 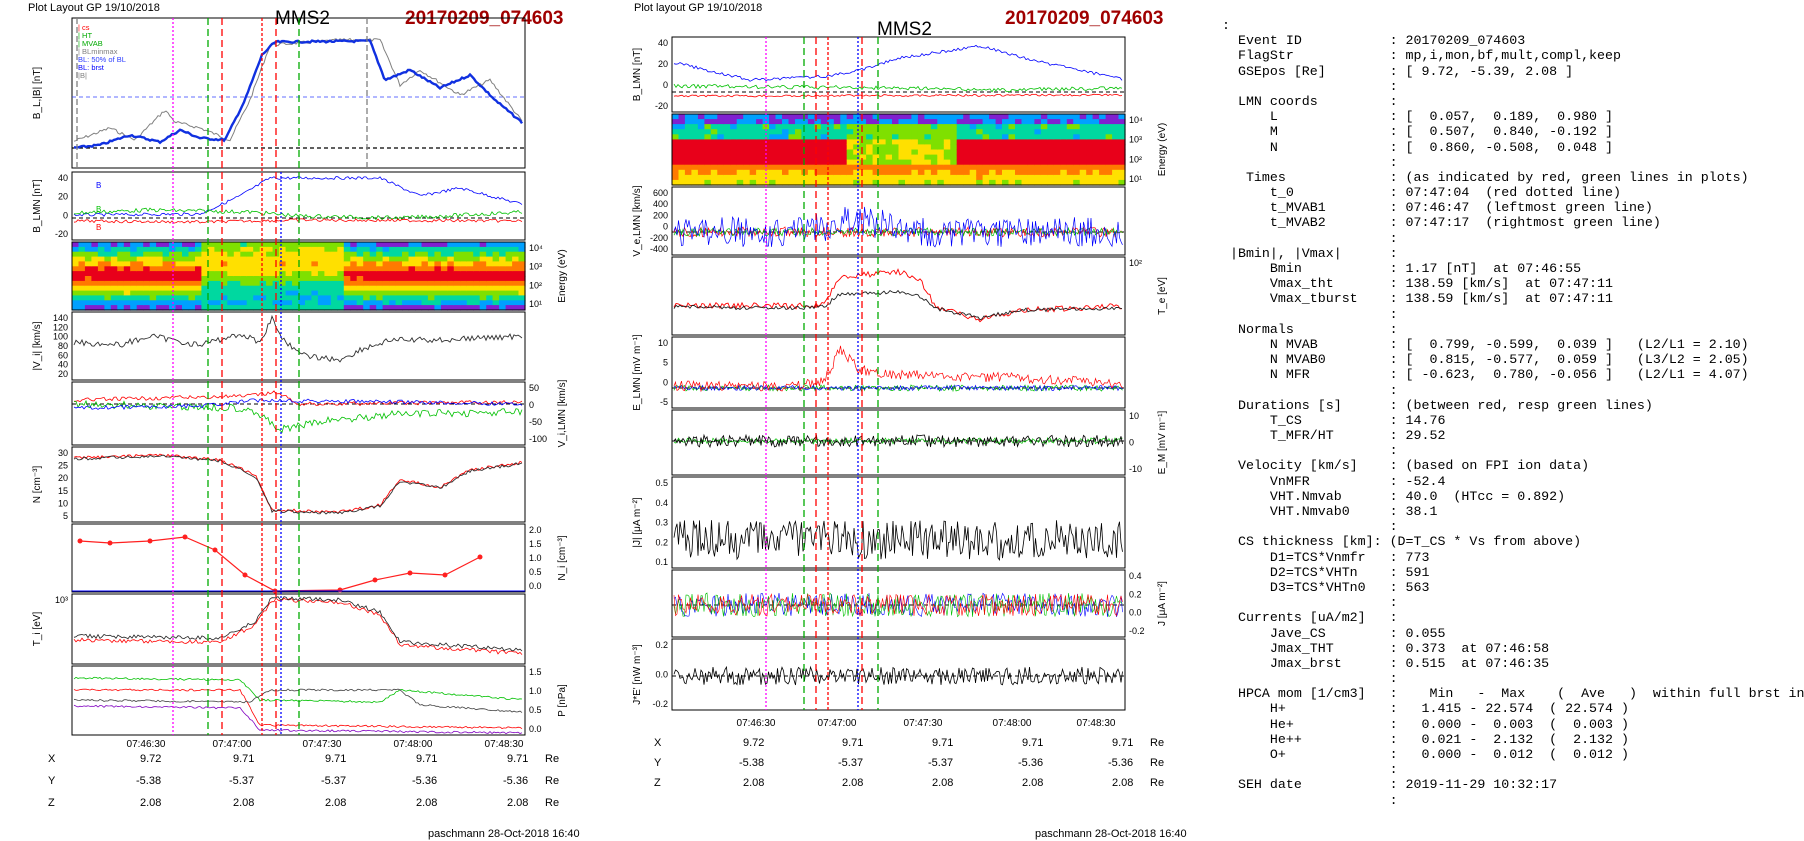 What do you see at coordinates (1398, 71) in the screenshot?
I see `info-line: GSEpos [Re] : [ 9.72, -5.39, 2.08 ]` at bounding box center [1398, 71].